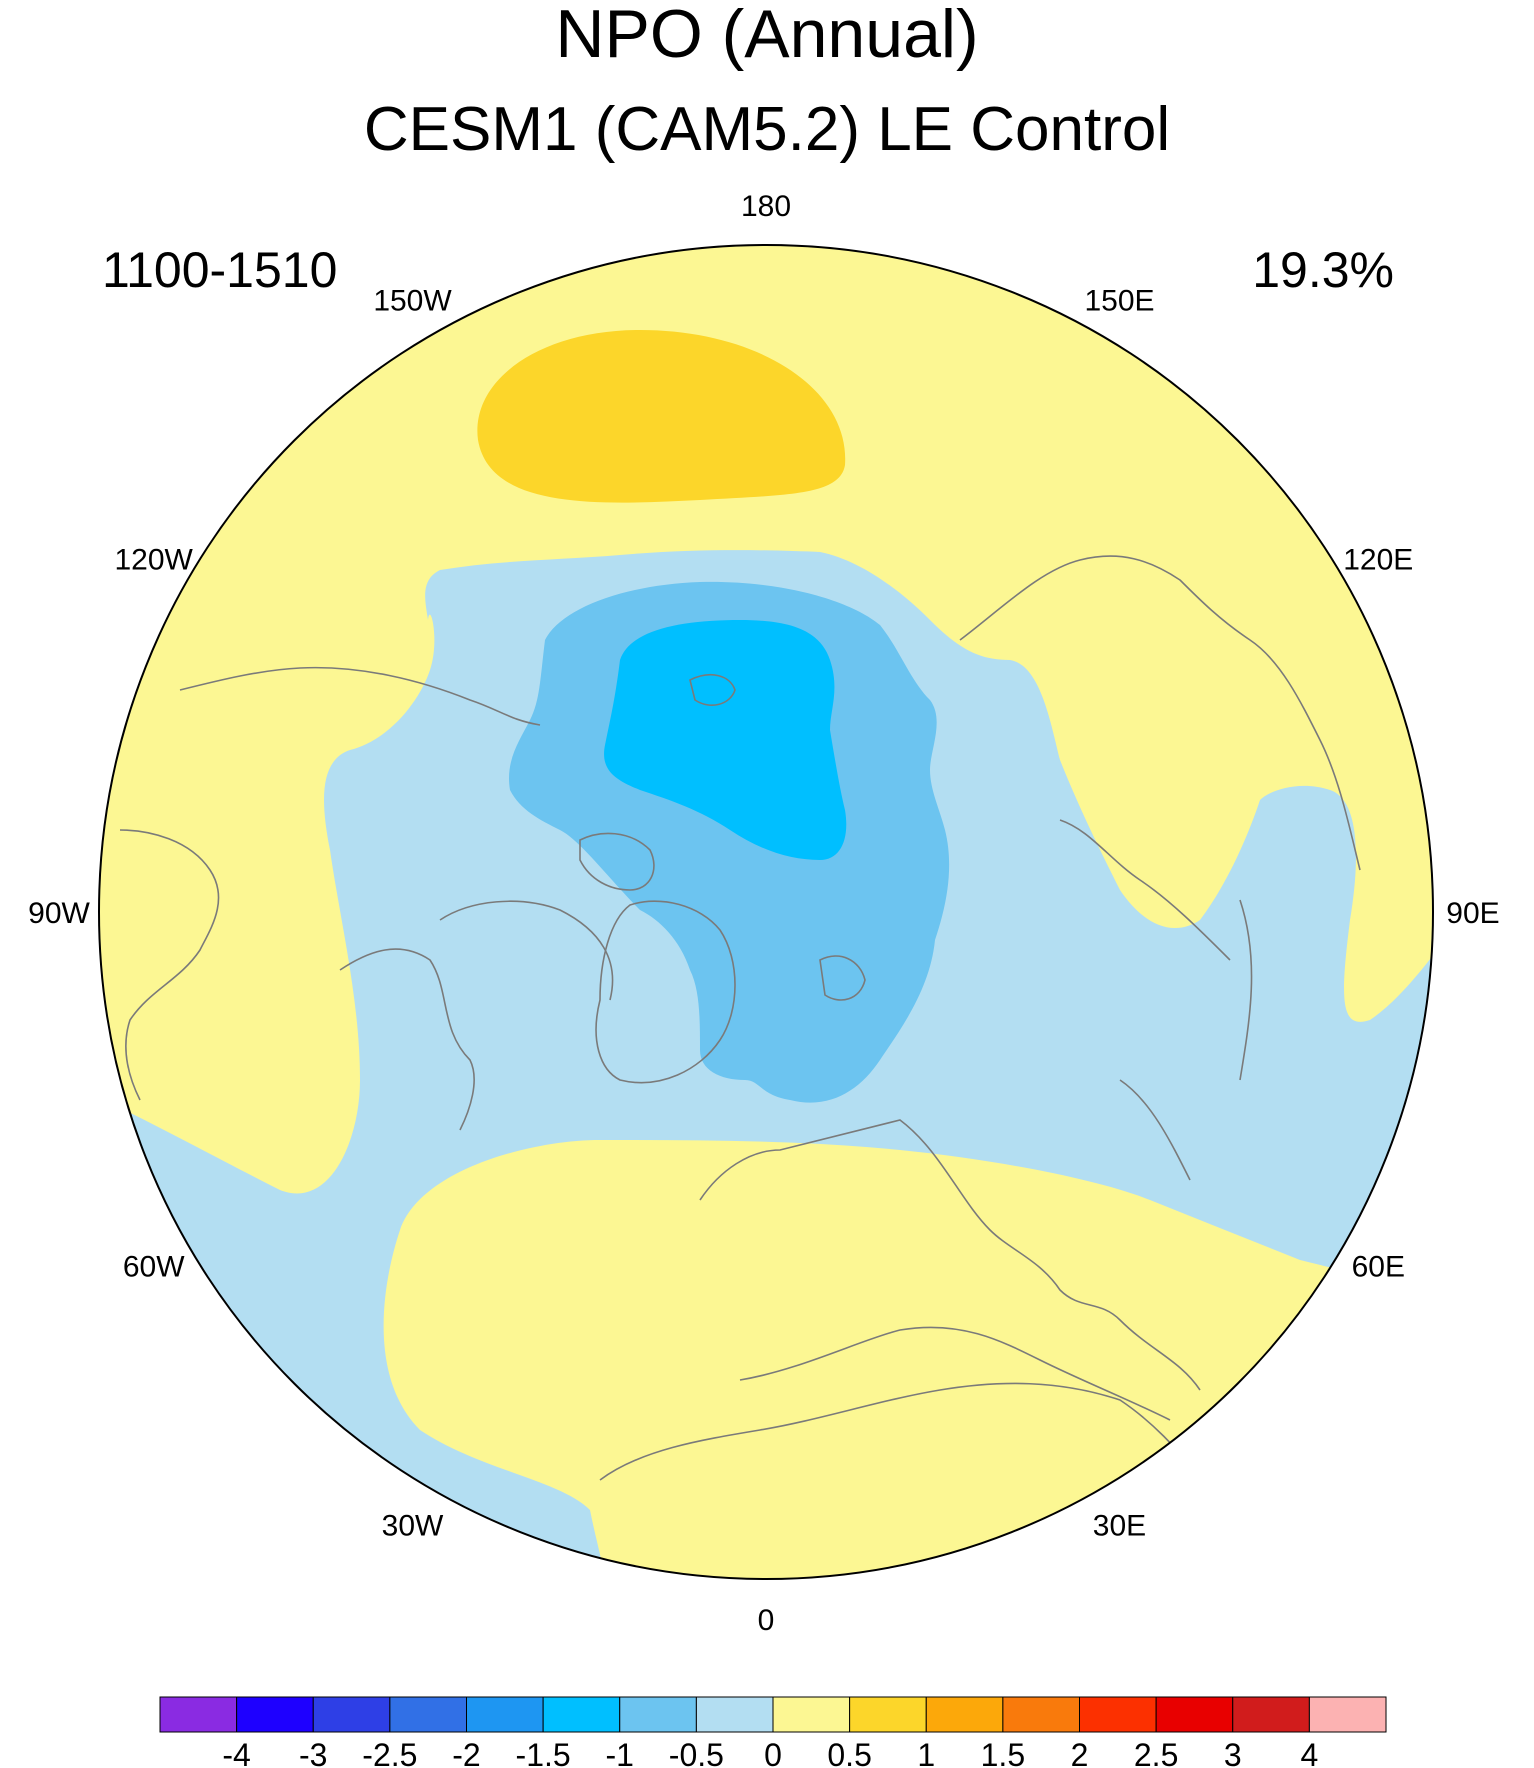 The image size is (1534, 1768). What do you see at coordinates (767, 36) in the screenshot?
I see `map-title: NPO (Annual)` at bounding box center [767, 36].